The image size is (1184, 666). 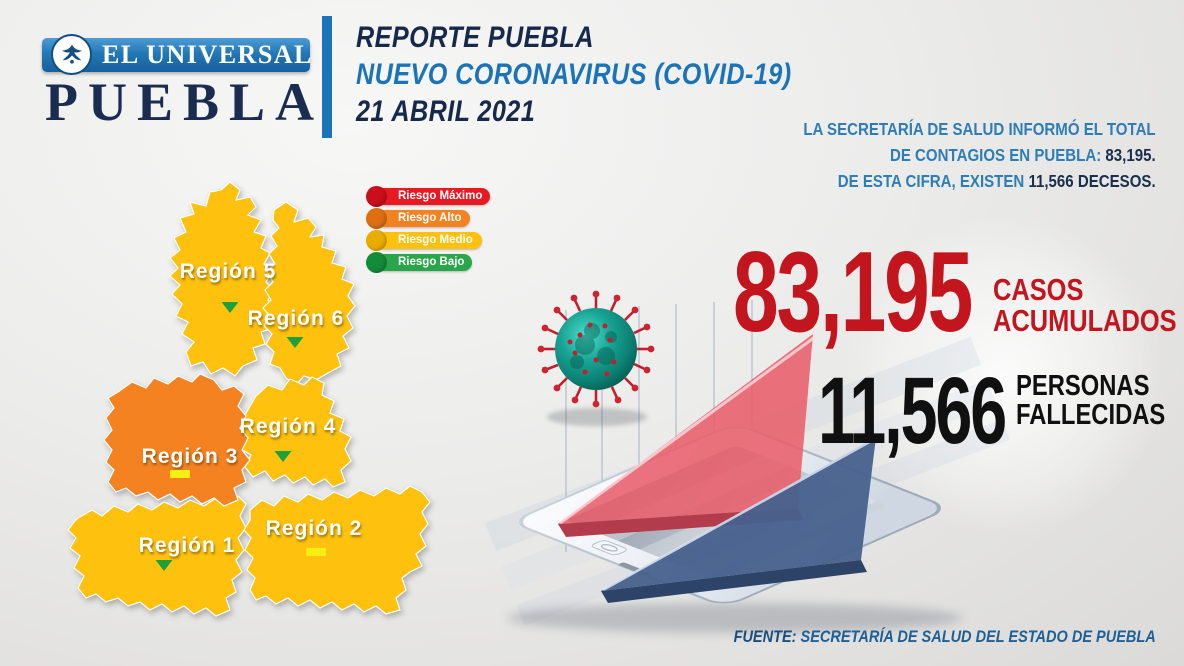 What do you see at coordinates (71, 54) in the screenshot?
I see `eagle-icon` at bounding box center [71, 54].